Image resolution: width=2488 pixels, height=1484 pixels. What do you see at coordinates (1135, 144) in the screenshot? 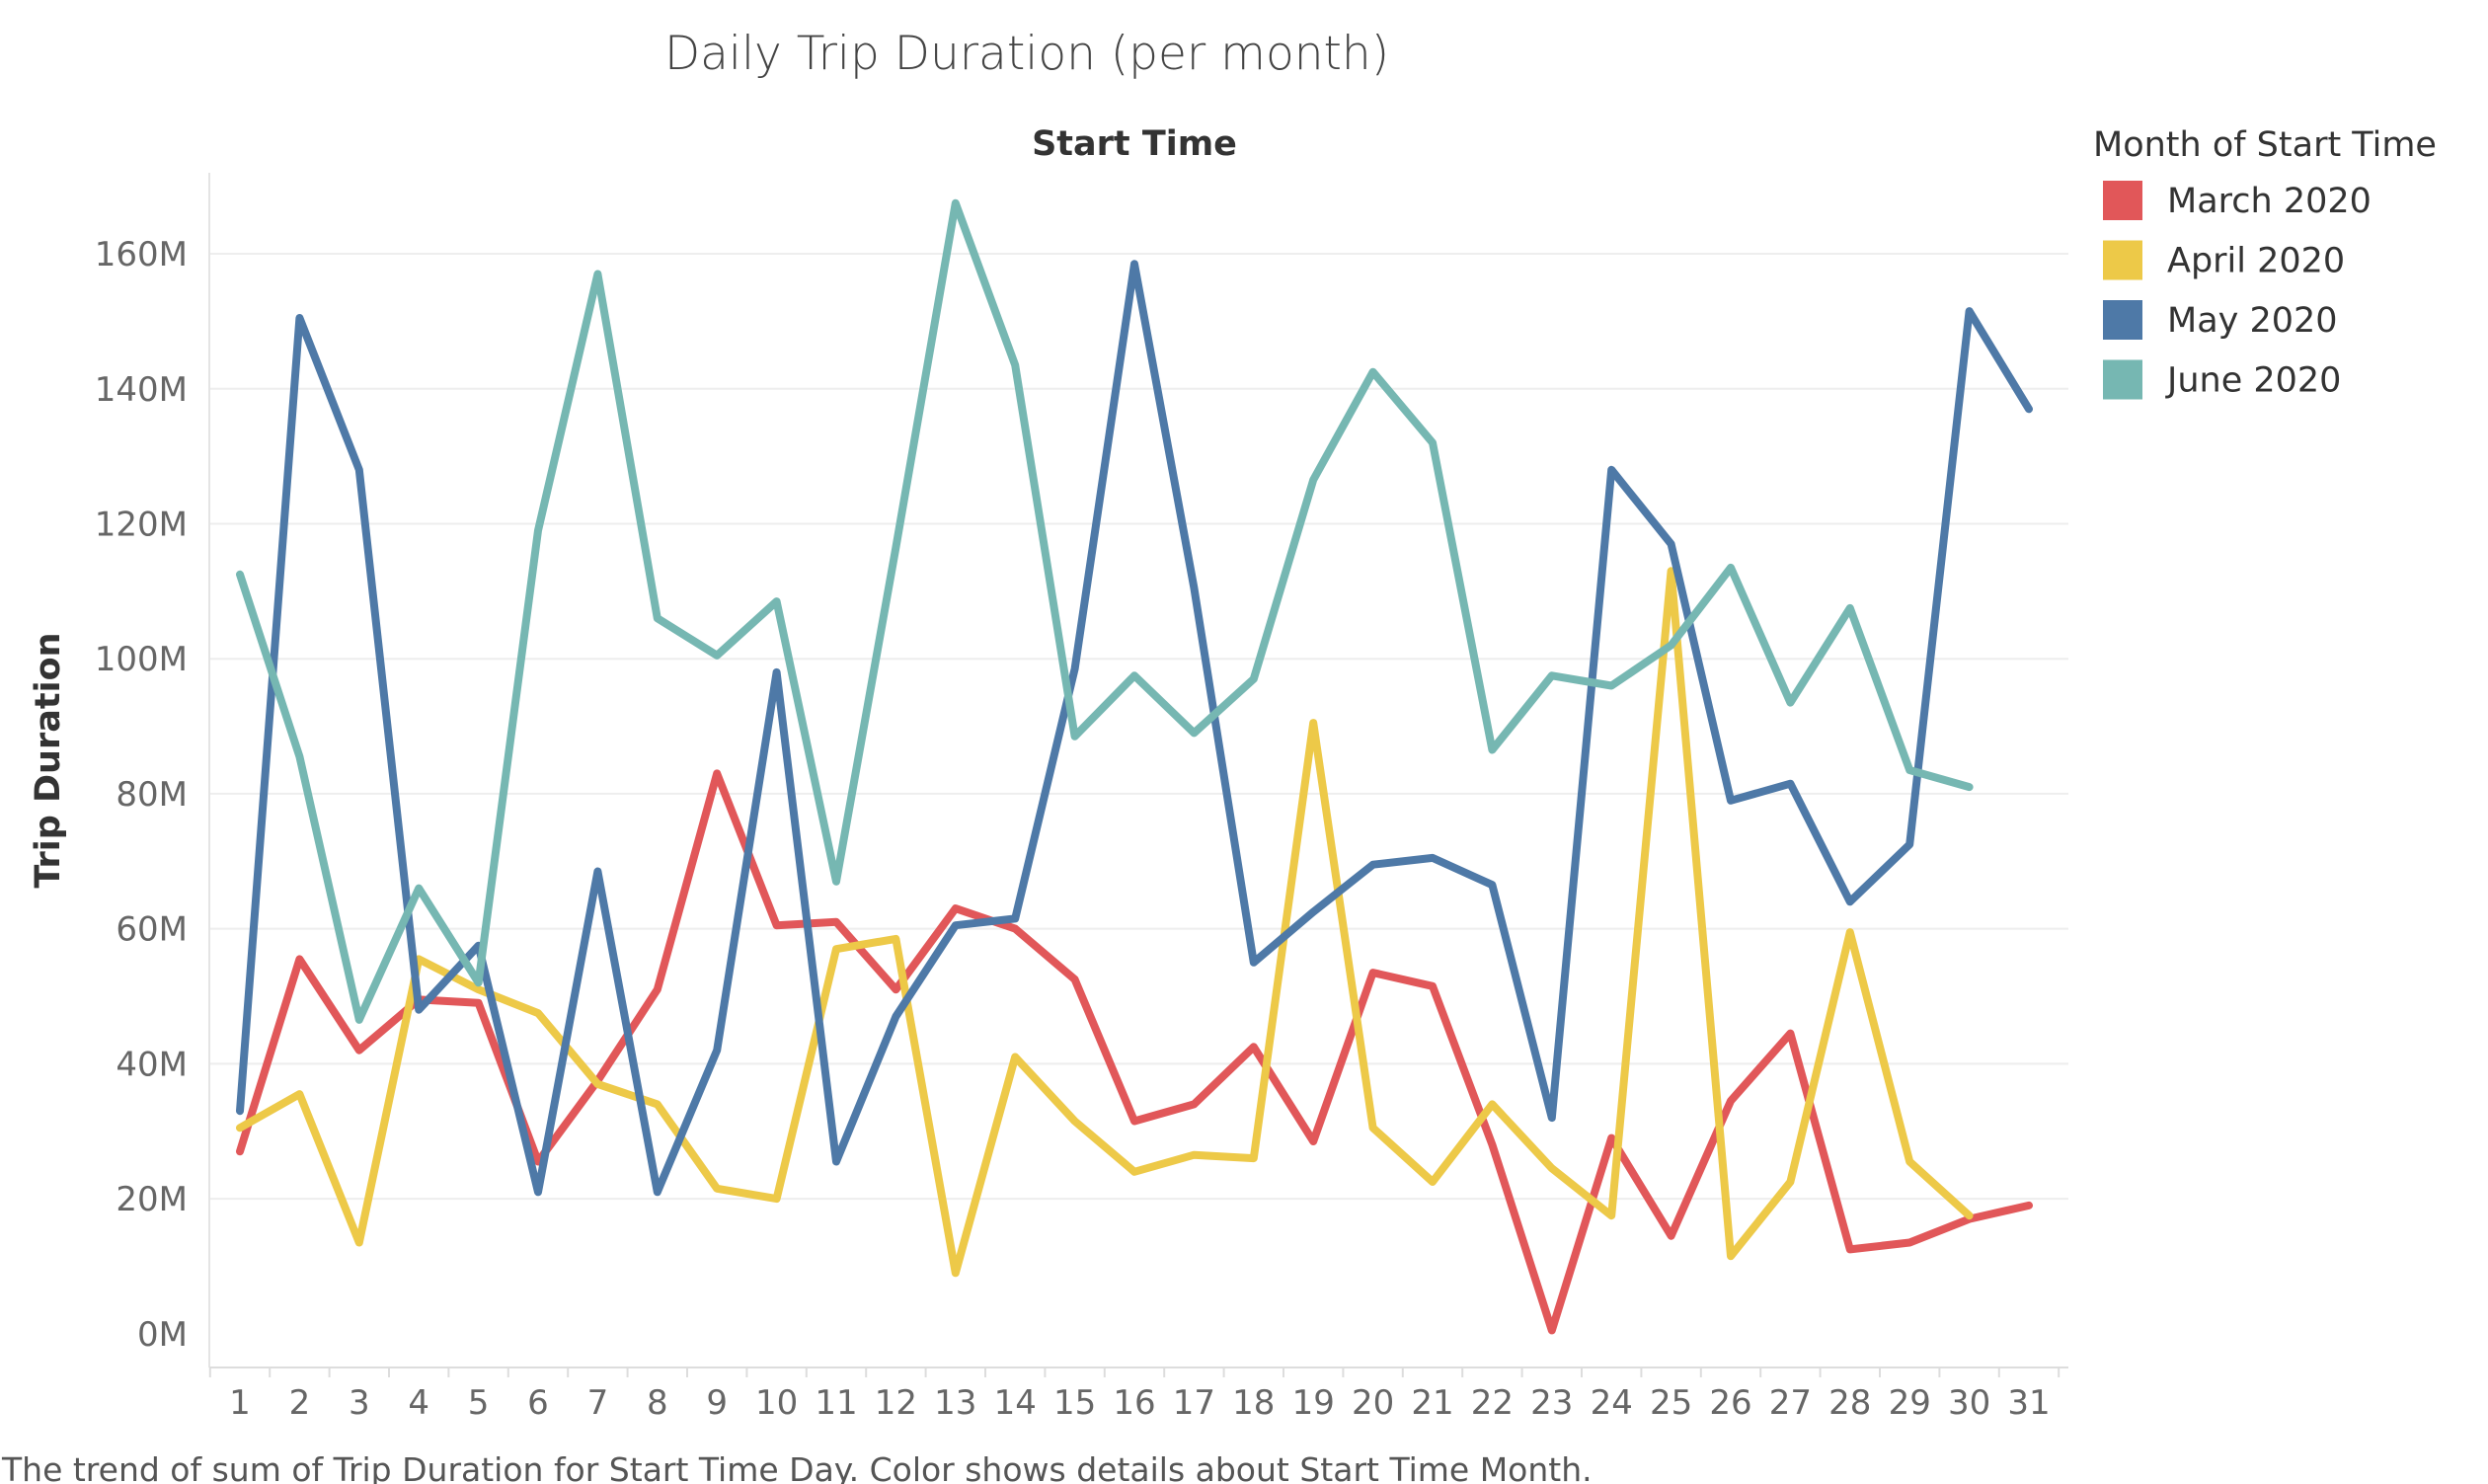
I see `x-axis-header: Start Time` at bounding box center [1135, 144].